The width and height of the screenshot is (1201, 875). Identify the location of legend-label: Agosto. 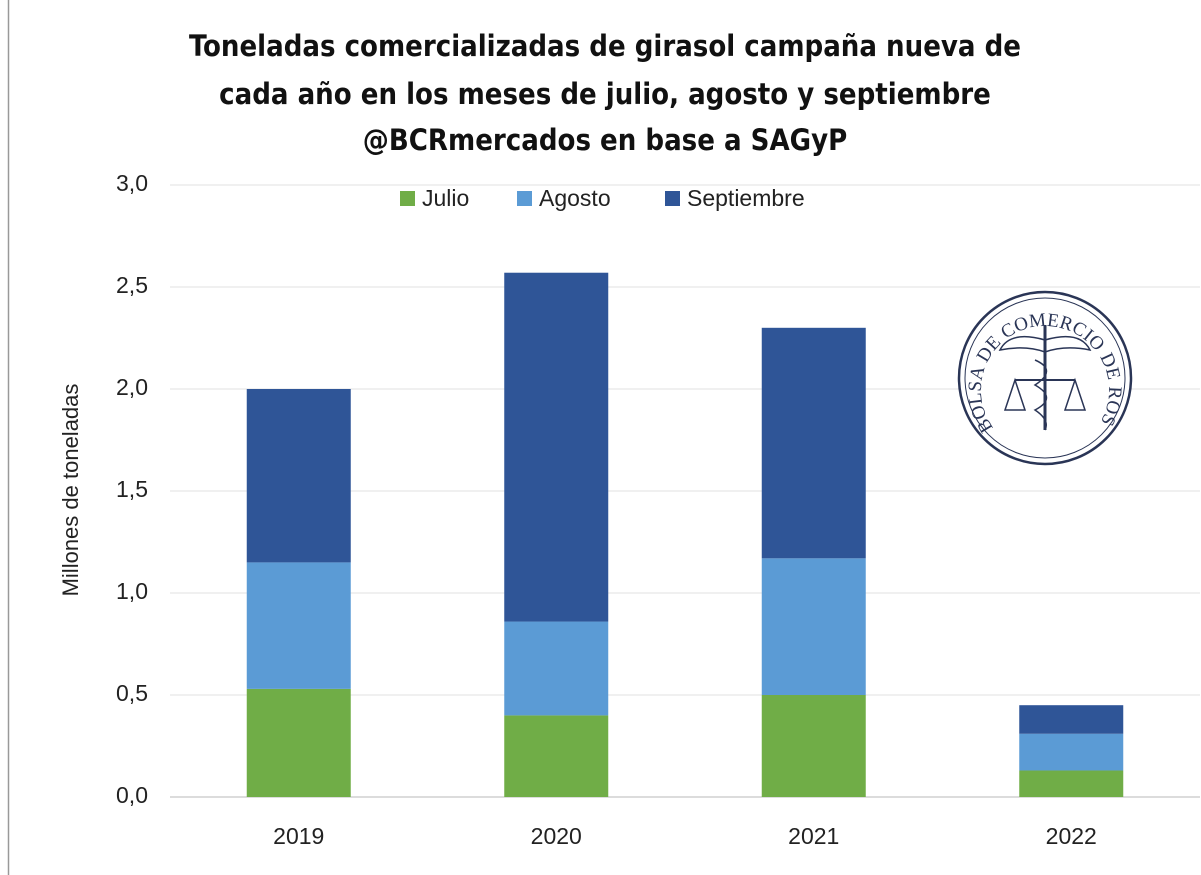
(575, 198).